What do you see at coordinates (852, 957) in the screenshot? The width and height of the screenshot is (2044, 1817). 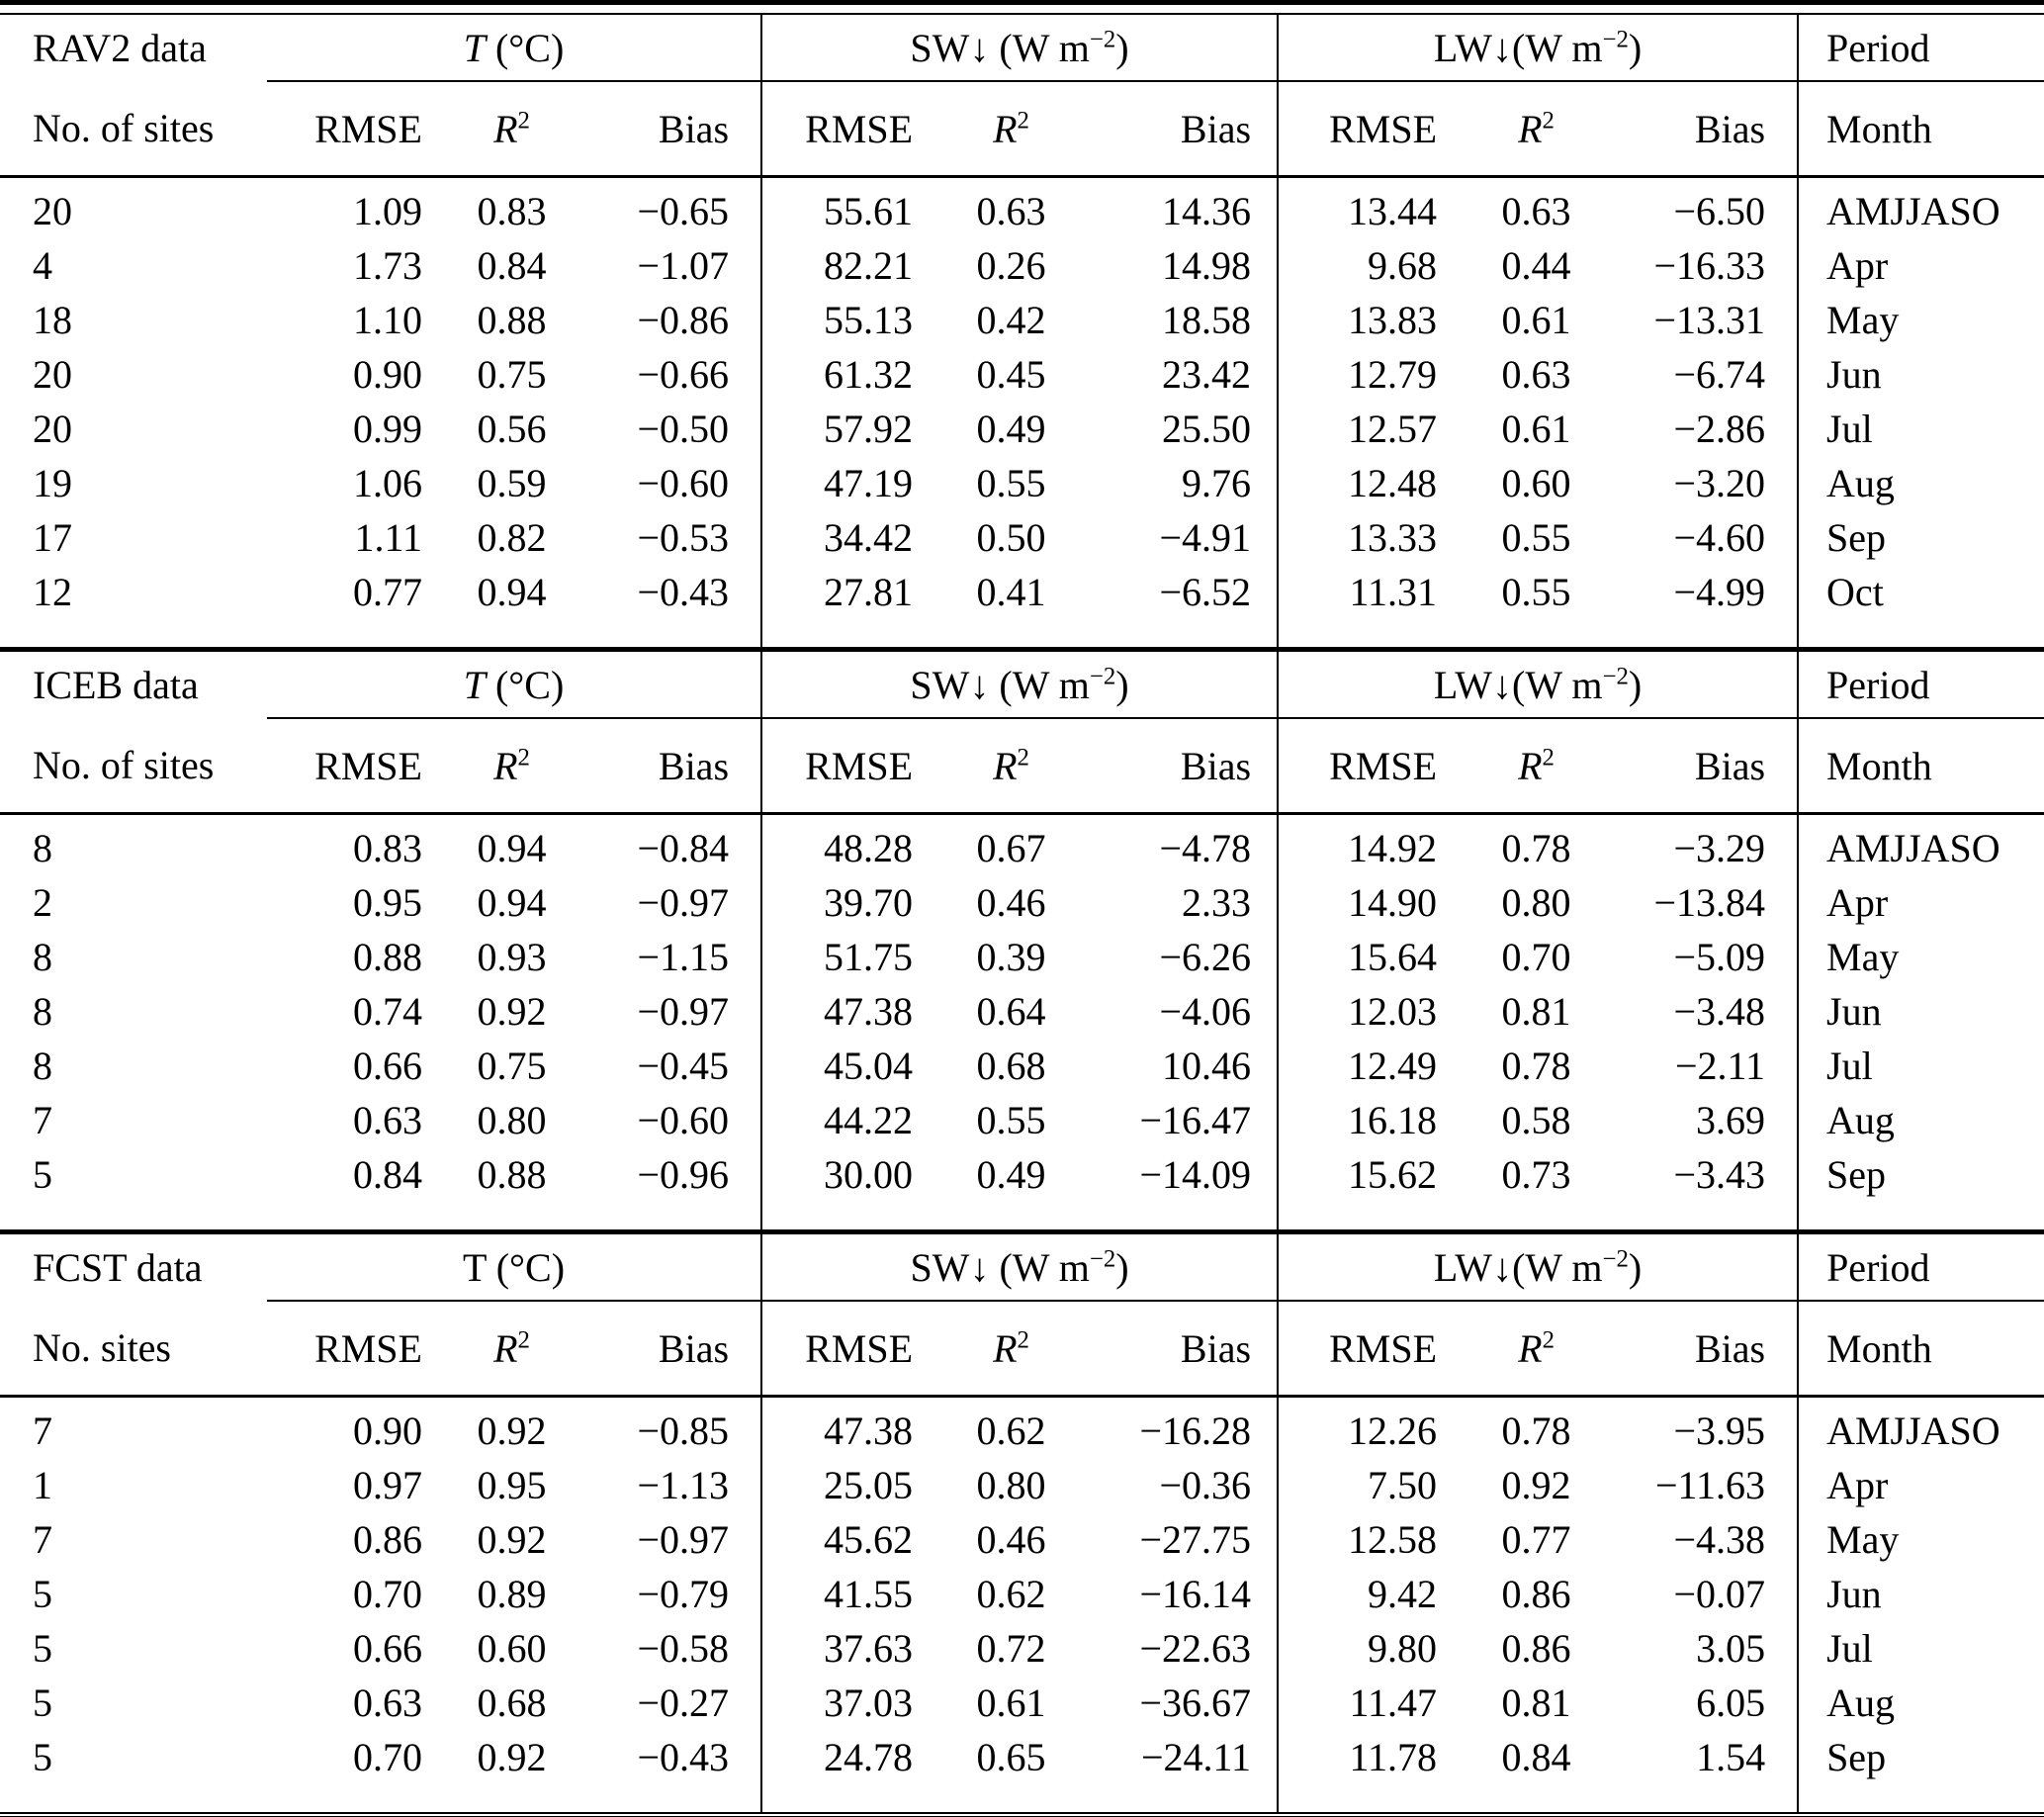 I see `cell-sw-rmse: 51.75` at bounding box center [852, 957].